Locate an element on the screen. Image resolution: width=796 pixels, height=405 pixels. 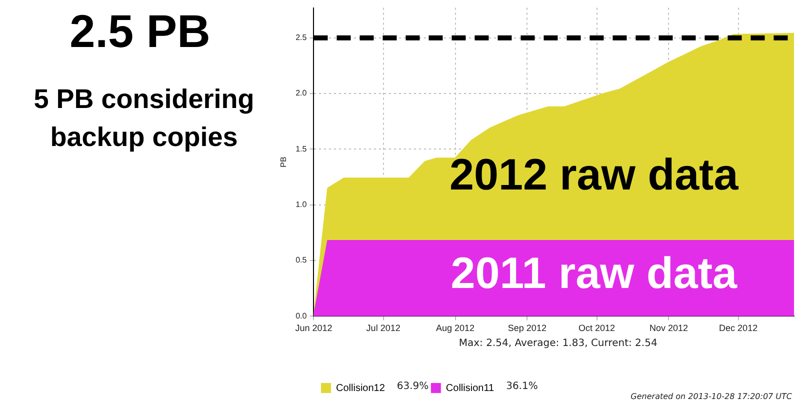
text: 36.1% is located at coordinates (522, 386).